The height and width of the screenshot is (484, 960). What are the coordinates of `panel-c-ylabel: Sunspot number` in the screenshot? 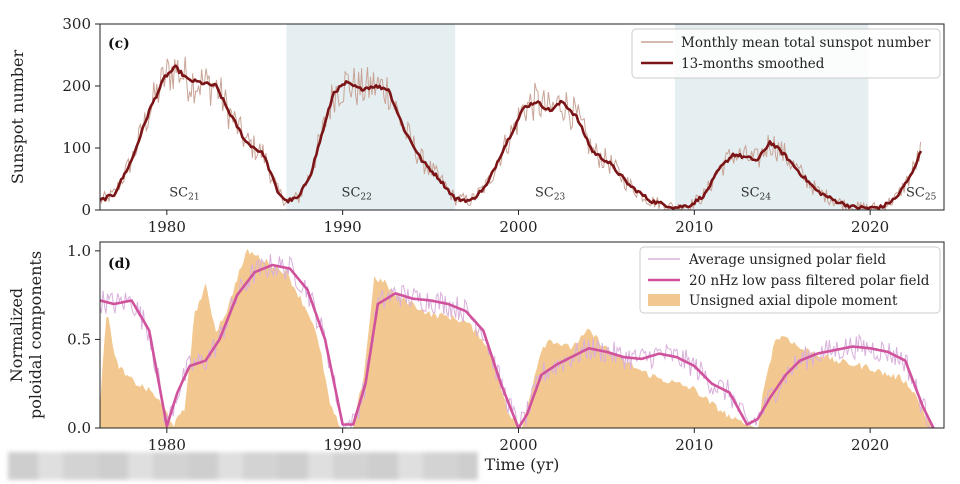 It's located at (17, 116).